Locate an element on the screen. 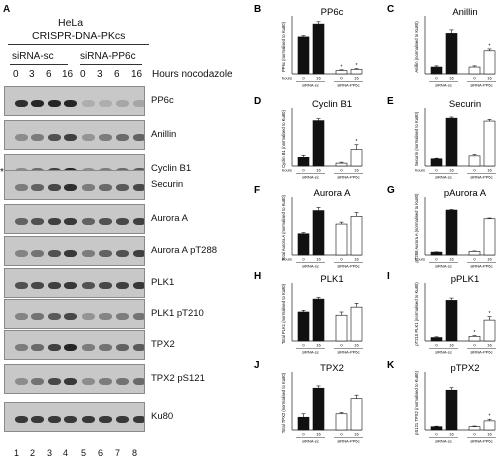  chart-title: Aurora A is located at coordinates (333, 193).